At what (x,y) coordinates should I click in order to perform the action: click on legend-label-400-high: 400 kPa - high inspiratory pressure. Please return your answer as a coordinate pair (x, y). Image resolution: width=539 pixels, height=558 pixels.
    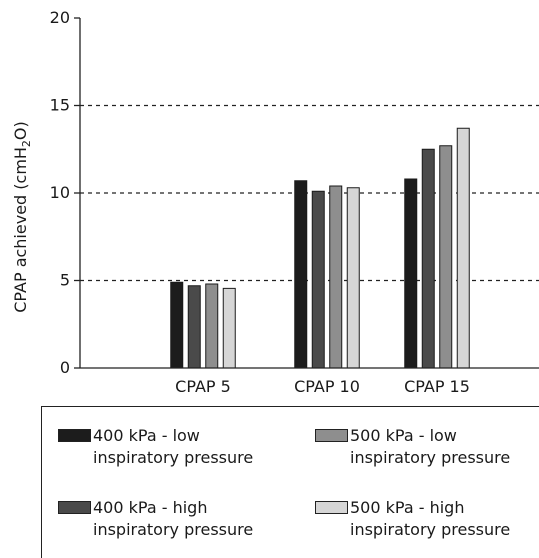
    Looking at the image, I should click on (188, 519).